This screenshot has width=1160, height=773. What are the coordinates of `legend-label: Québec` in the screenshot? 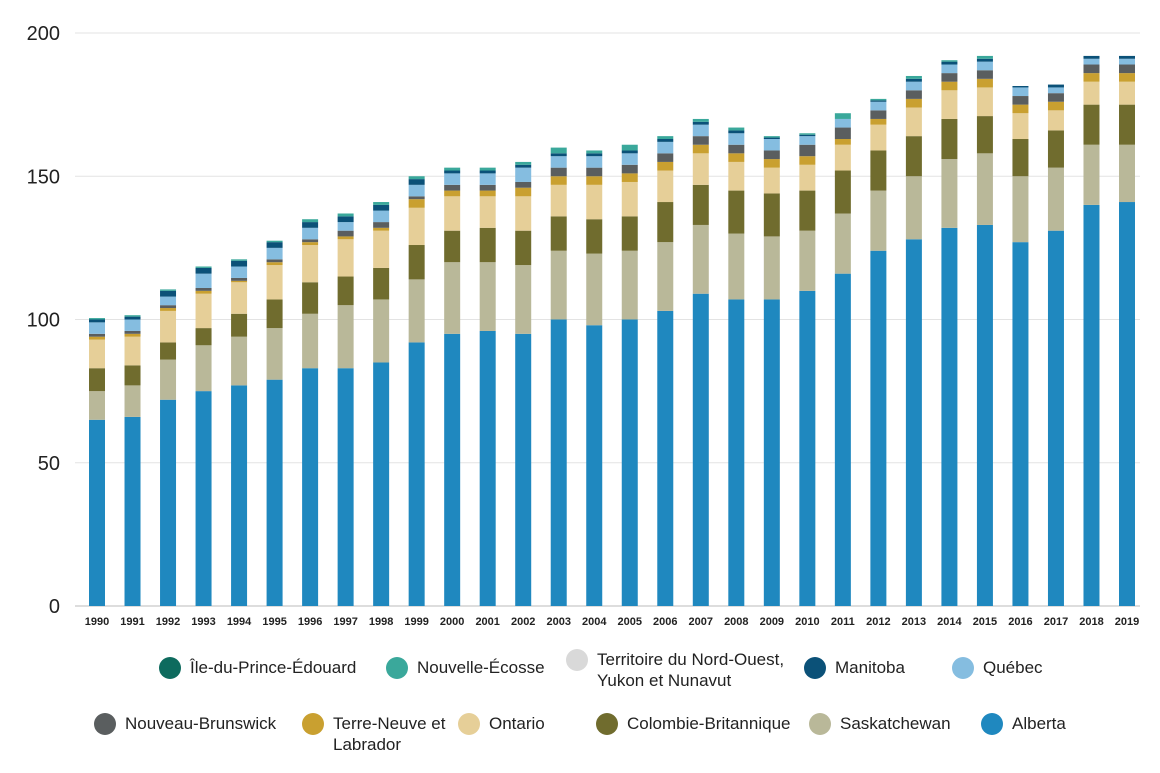 It's located at (1013, 667).